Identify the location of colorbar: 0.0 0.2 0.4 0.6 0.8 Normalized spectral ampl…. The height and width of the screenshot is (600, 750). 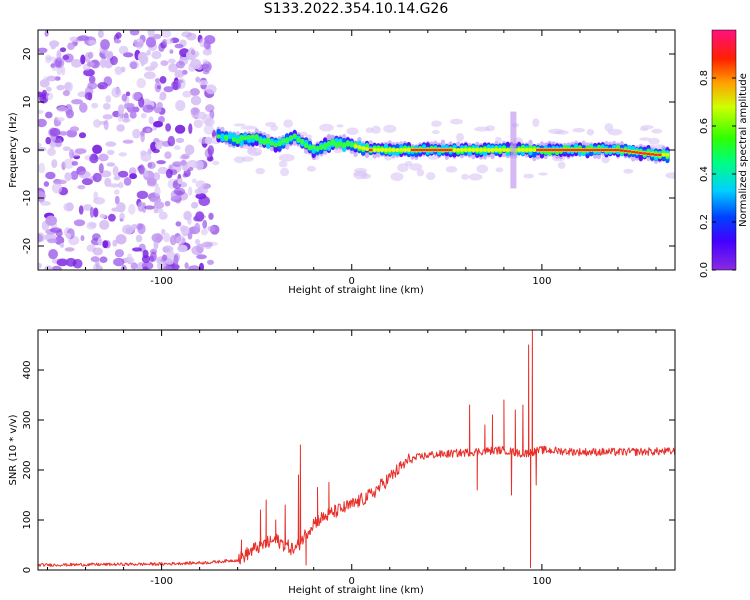
(724, 153).